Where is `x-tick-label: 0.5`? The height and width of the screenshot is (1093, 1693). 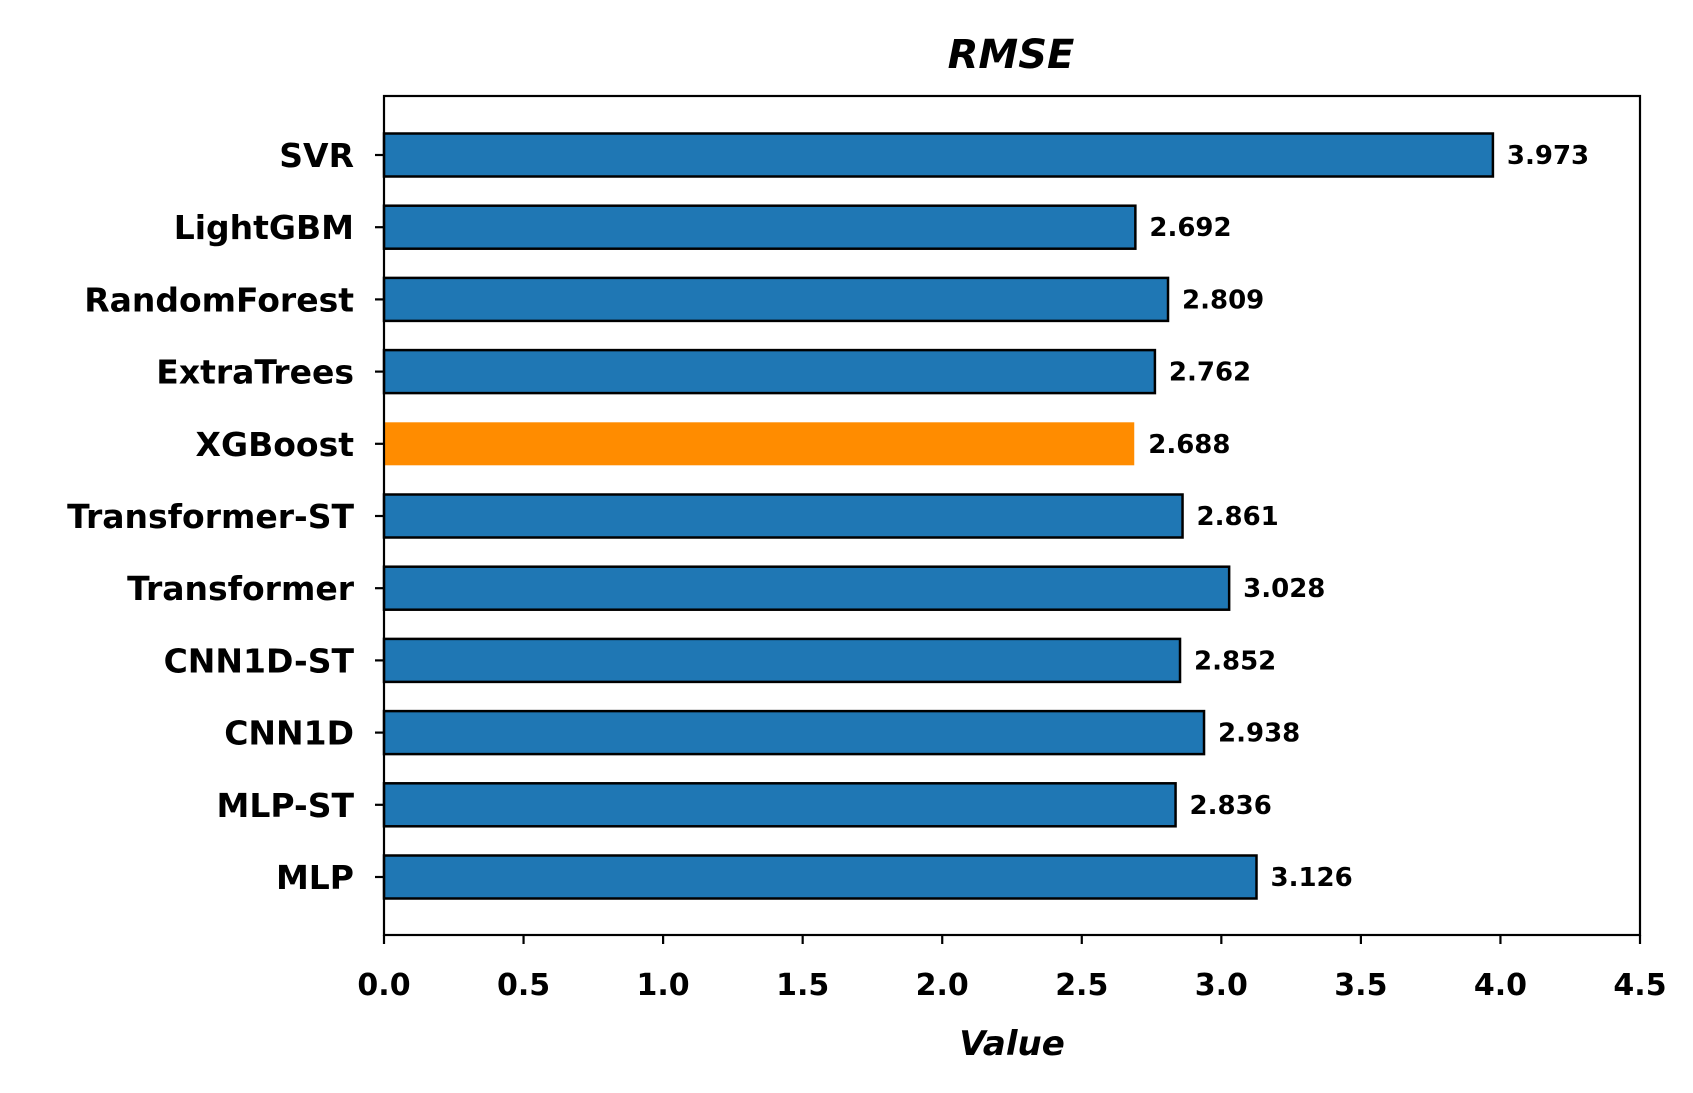
x-tick-label: 0.5 is located at coordinates (523, 985).